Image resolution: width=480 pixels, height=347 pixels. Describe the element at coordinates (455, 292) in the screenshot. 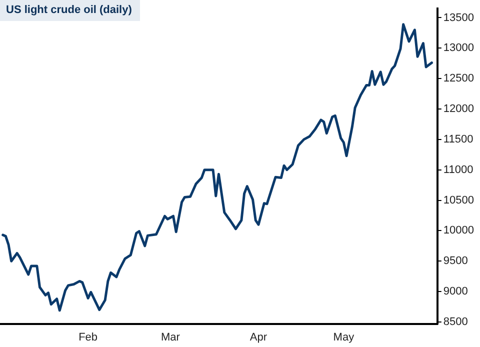

I see `y-tick-label: 9000` at that location.